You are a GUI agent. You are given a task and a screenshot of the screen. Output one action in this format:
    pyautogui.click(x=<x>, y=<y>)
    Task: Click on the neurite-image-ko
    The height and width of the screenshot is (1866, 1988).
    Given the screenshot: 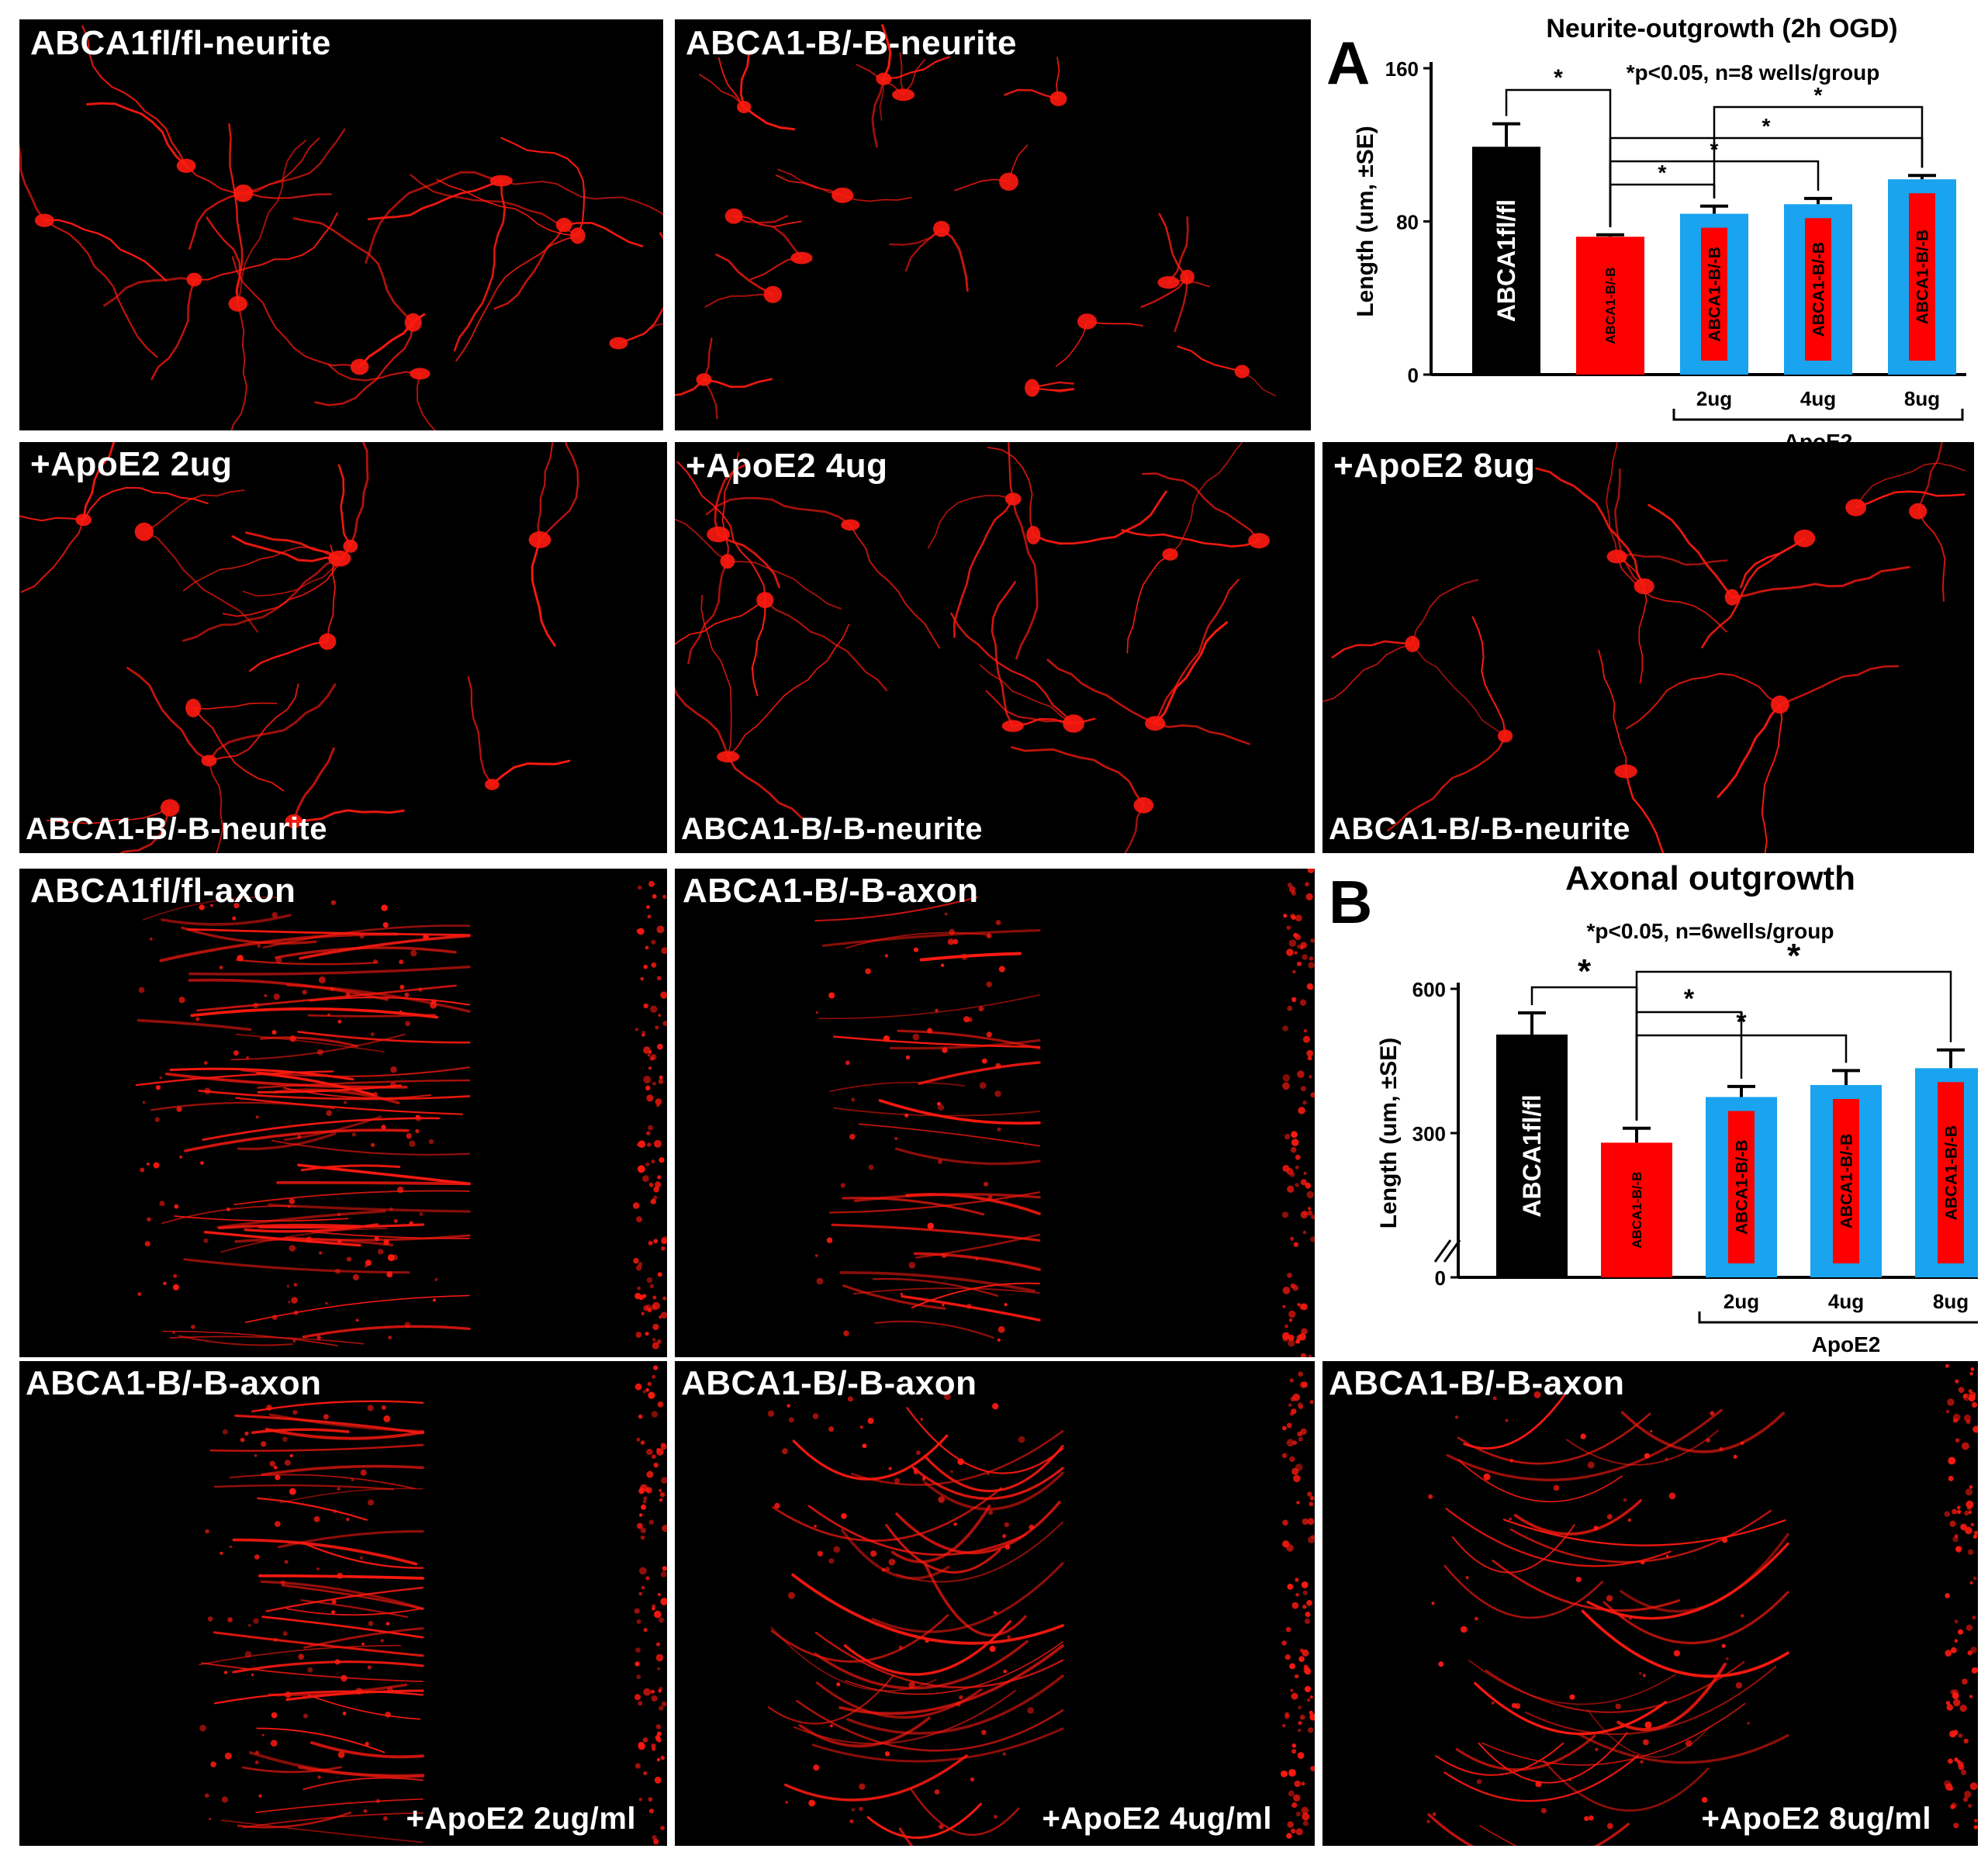 What is the action you would take?
    pyautogui.click(x=976, y=222)
    